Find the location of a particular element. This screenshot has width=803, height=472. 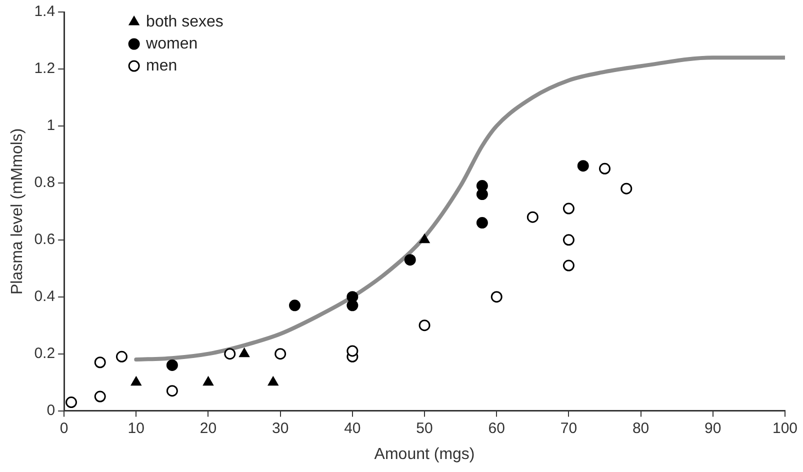

x-tick-label: 30 is located at coordinates (280, 428).